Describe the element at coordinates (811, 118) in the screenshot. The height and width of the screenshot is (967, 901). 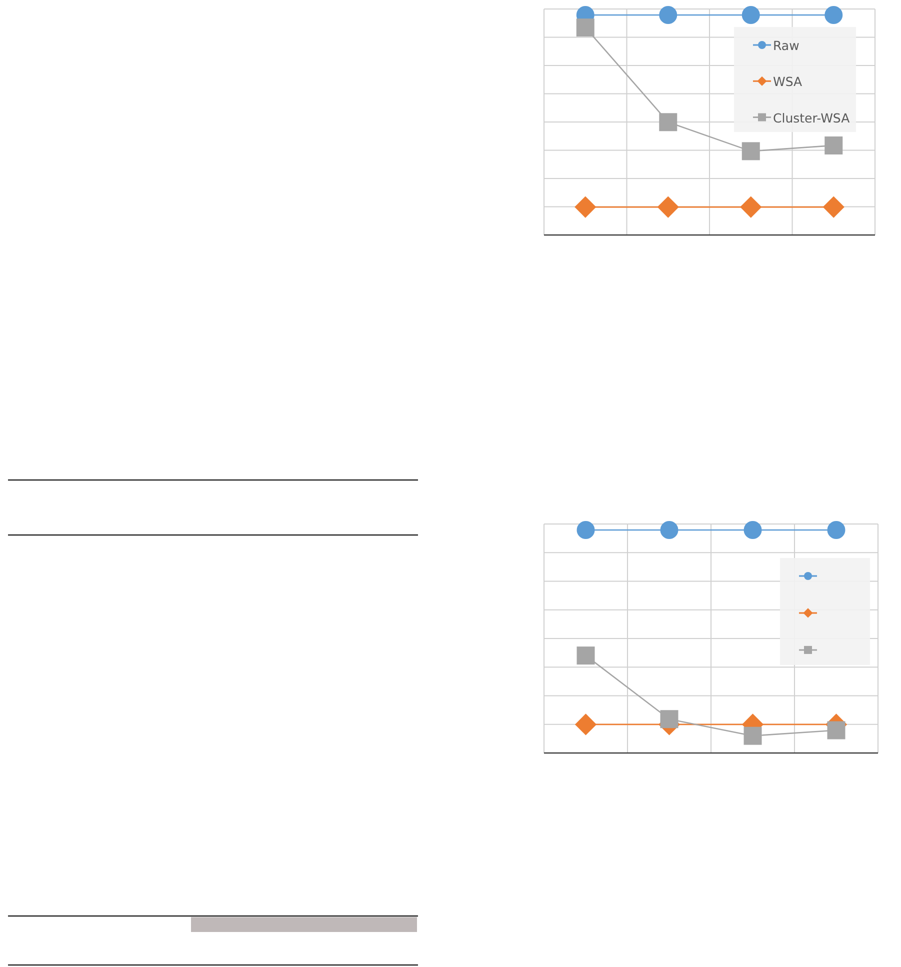
I see `legend-label: Cluster-WSA` at that location.